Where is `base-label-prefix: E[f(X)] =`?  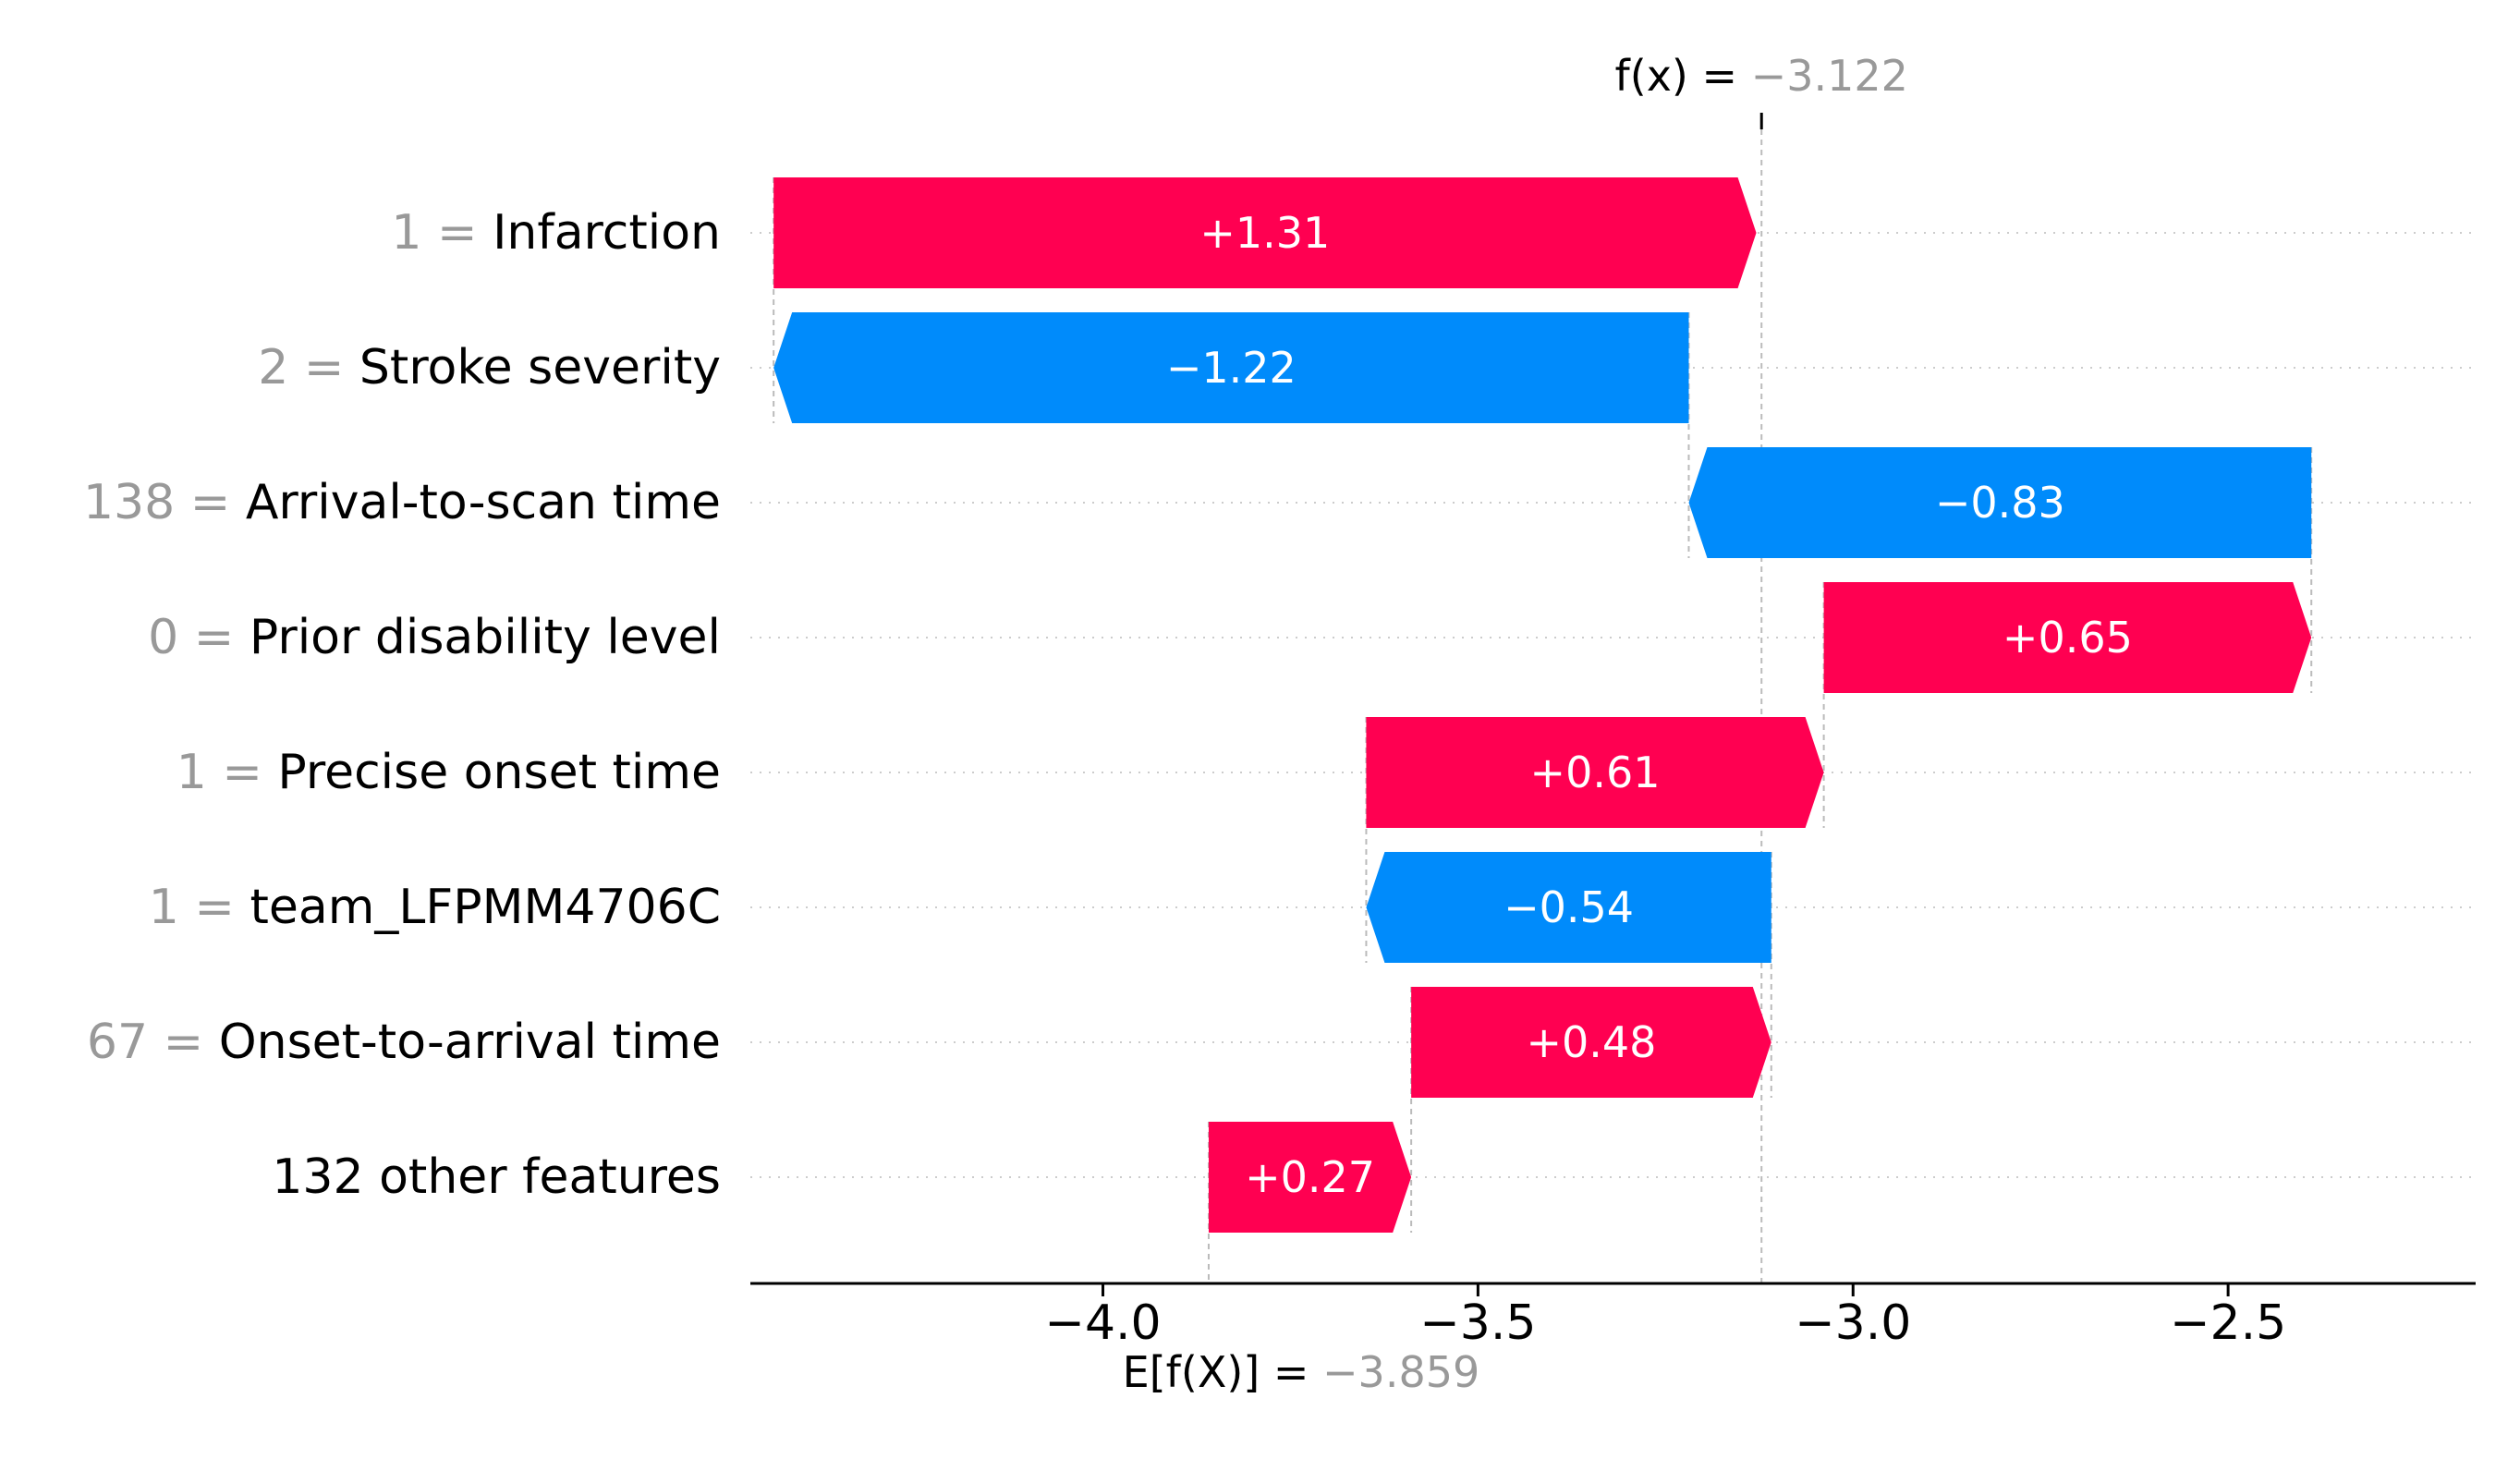 base-label-prefix: E[f(X)] = is located at coordinates (1222, 1372).